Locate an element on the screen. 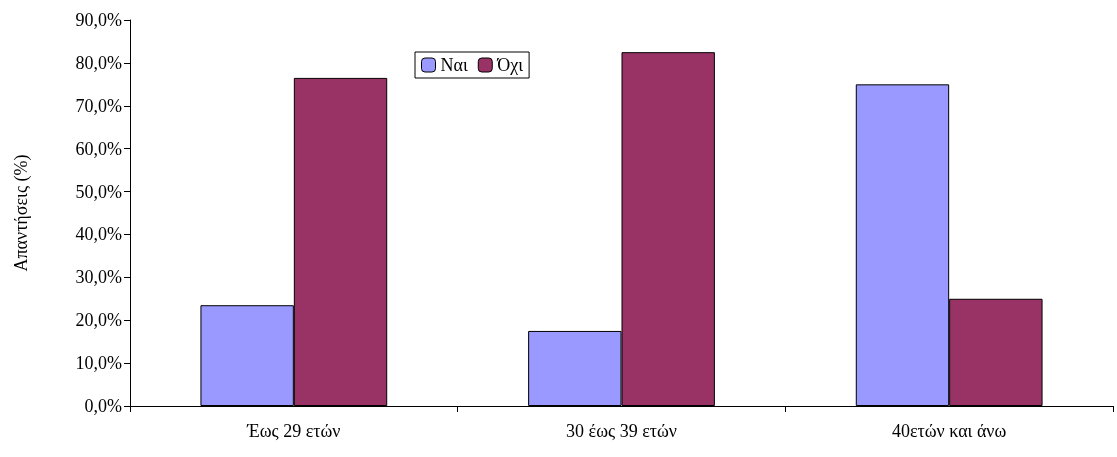 This screenshot has height=457, width=1117. x-tick-label: Έως 29 ετών is located at coordinates (293, 431).